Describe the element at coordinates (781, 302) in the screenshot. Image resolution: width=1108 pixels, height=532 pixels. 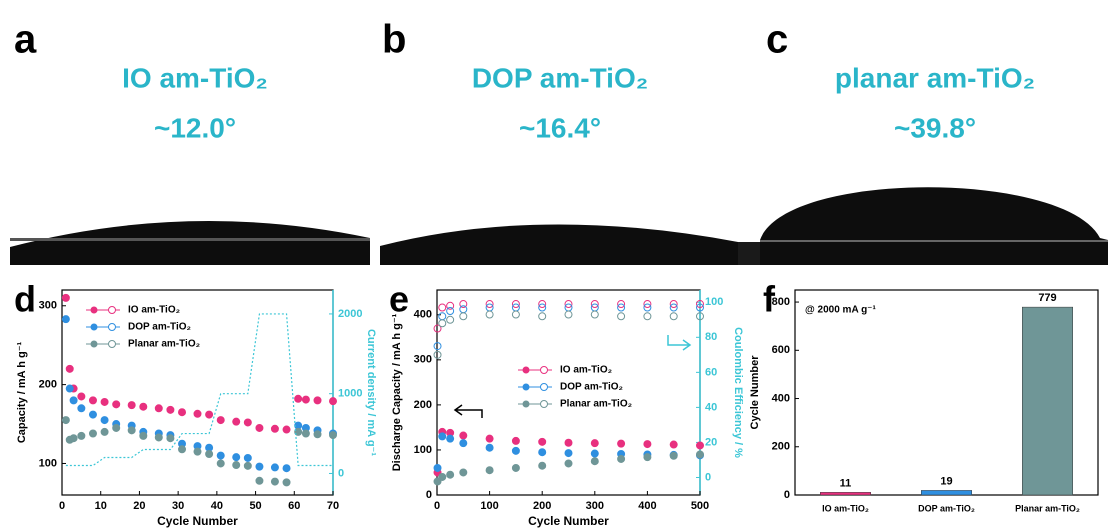
I see `y-tick-label: 800` at that location.